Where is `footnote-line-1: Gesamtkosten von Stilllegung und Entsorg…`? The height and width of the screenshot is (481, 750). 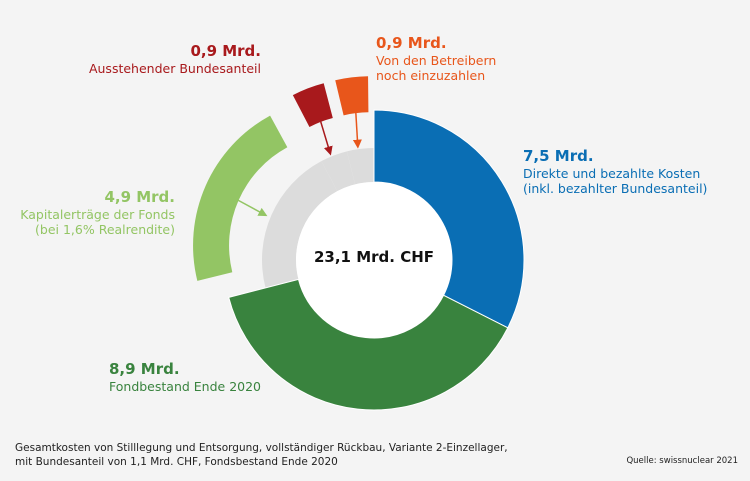 footnote-line-1: Gesamtkosten von Stilllegung und Entsorg… is located at coordinates (261, 448).